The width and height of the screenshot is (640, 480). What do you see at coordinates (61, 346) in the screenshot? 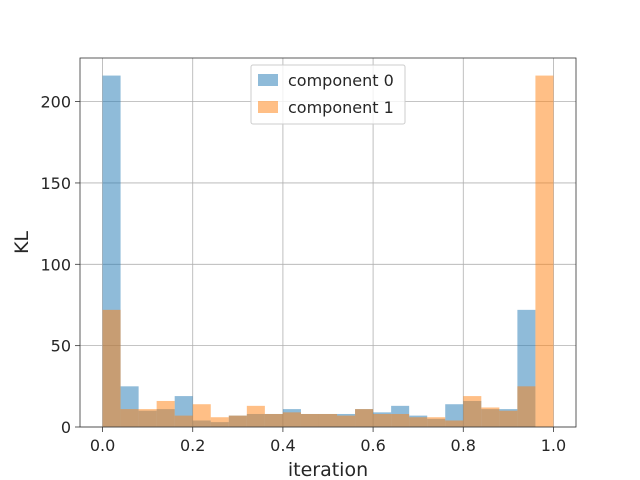
I see `y-tick-label: 50` at bounding box center [61, 346].